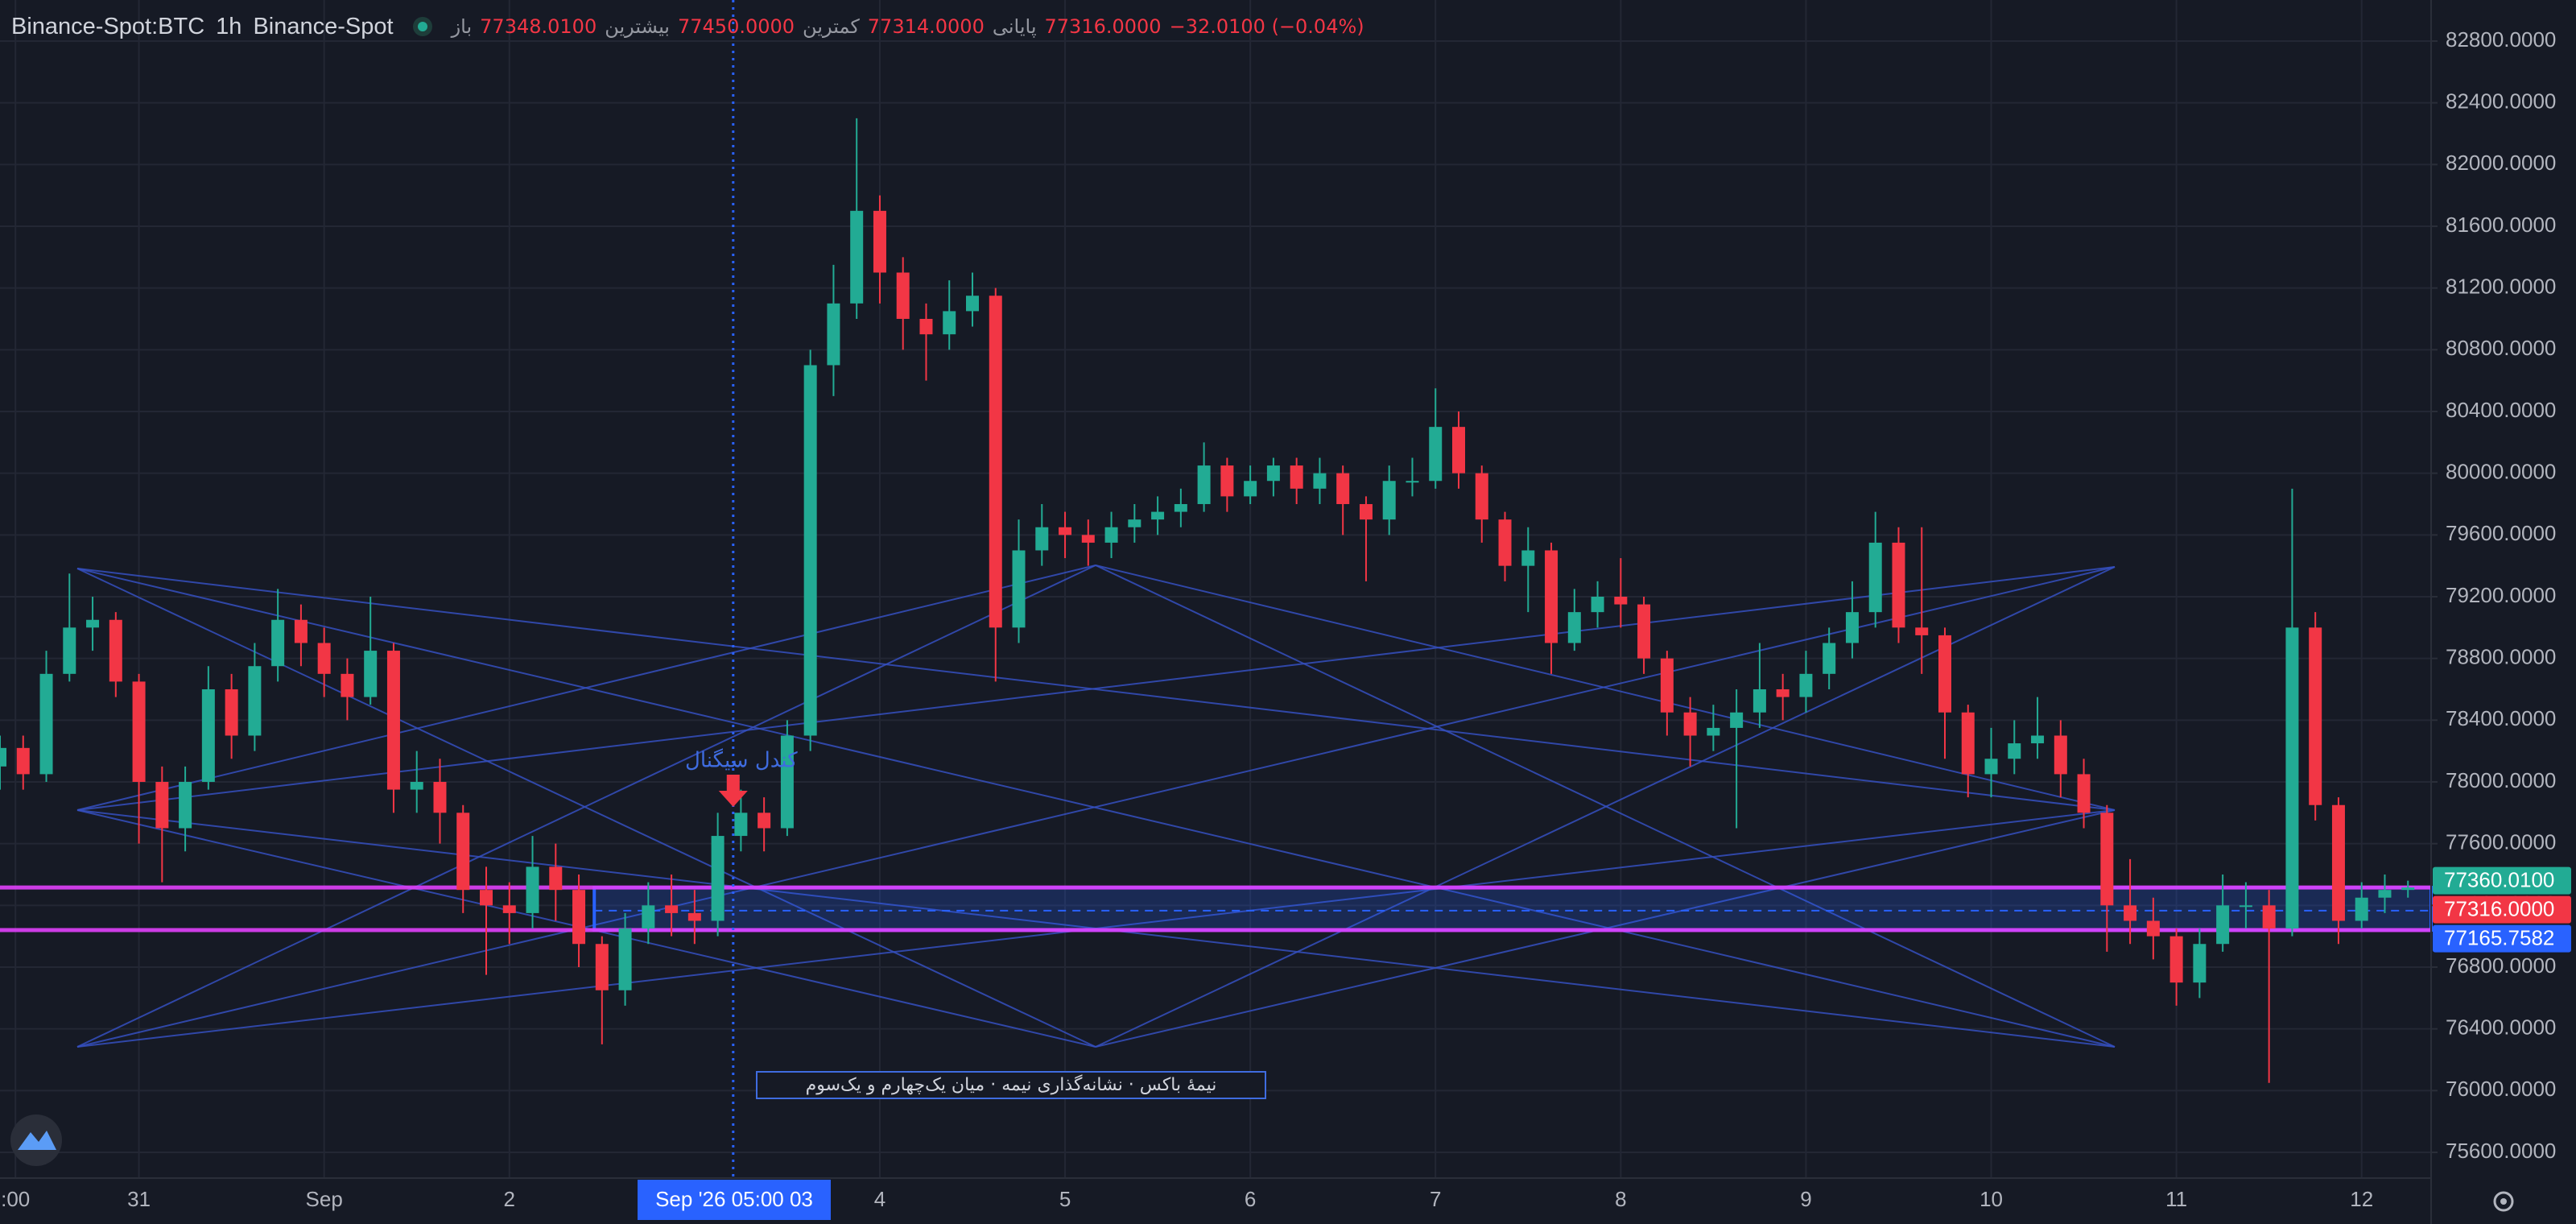  What do you see at coordinates (229, 26) in the screenshot?
I see `interval: 1h` at bounding box center [229, 26].